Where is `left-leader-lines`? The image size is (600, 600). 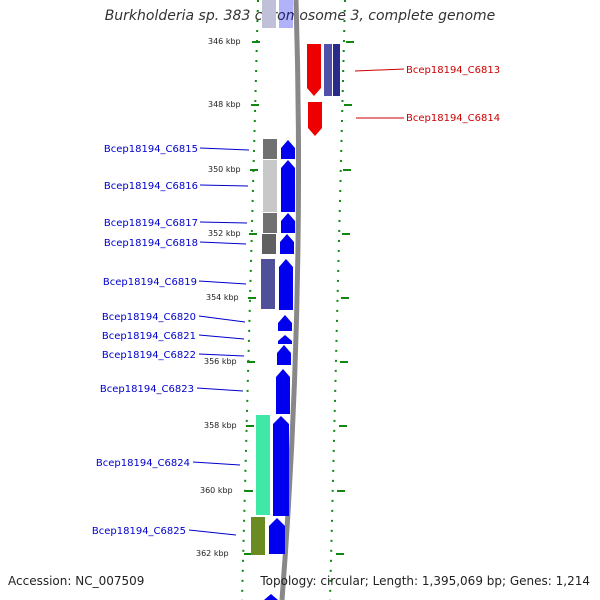
left-leader-lines is located at coordinates (219, 341).